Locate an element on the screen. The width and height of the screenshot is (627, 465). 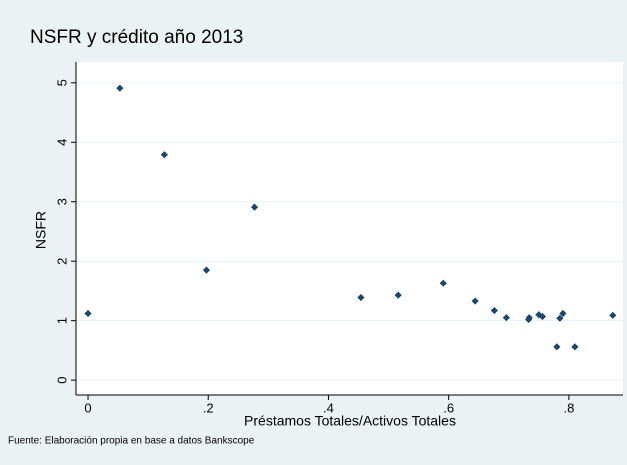
y-axis-label: NSFR is located at coordinates (41, 230).